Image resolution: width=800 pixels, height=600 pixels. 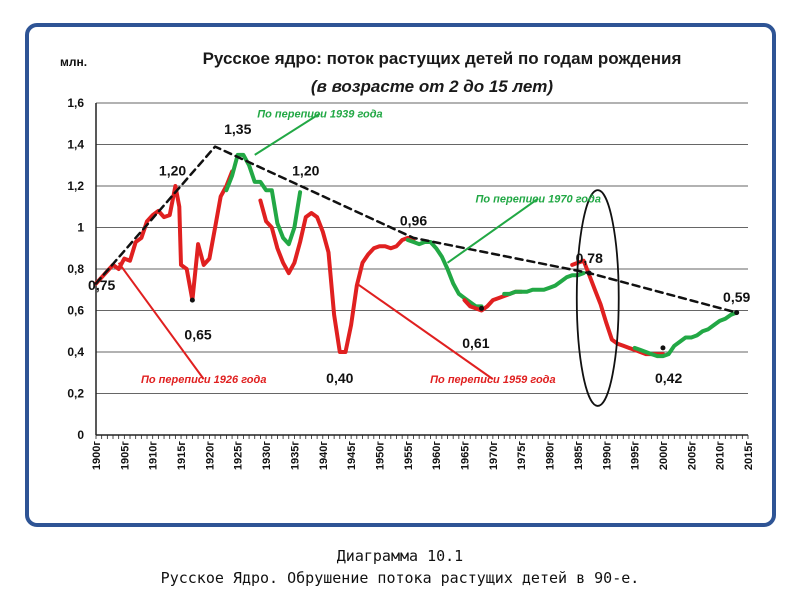 What do you see at coordinates (75, 269) in the screenshot?
I see `y-tick-label: 0,8` at bounding box center [75, 269].